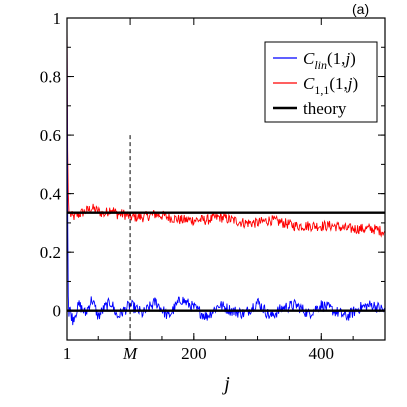  Describe the element at coordinates (329, 60) in the screenshot. I see `legend-label: Clin(1,j)` at that location.